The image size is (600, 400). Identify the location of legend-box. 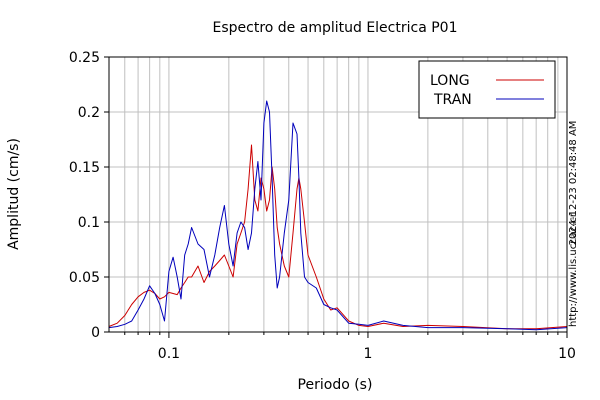
(487, 89).